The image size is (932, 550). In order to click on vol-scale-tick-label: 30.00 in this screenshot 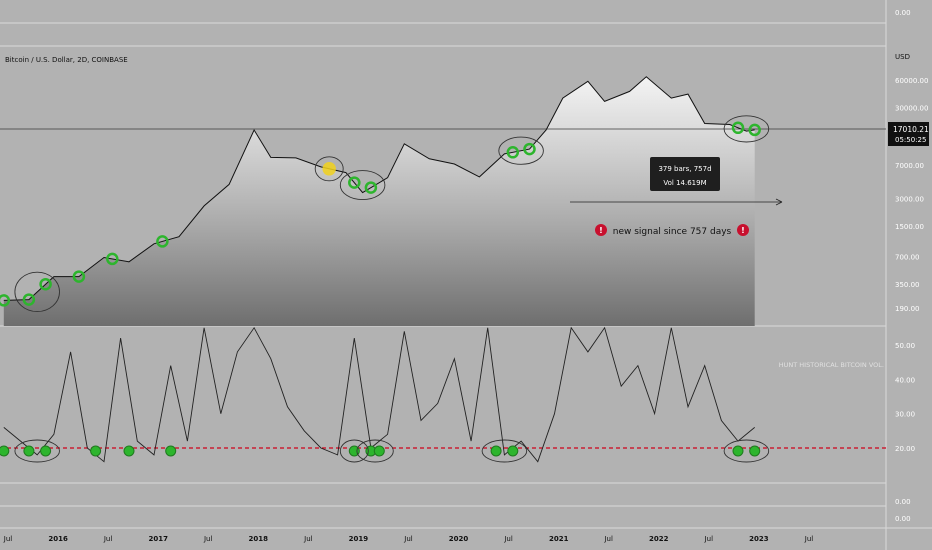, I will do `click(905, 415)`.